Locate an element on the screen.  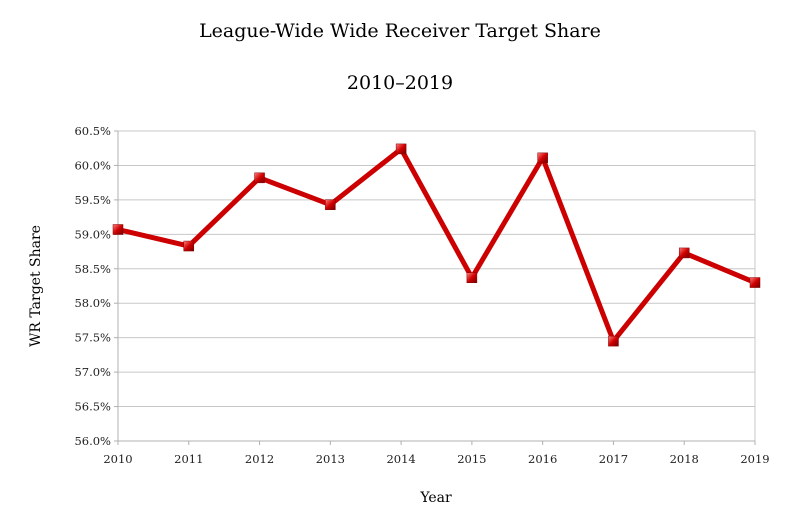
x-tick-label: 2011 is located at coordinates (188, 459).